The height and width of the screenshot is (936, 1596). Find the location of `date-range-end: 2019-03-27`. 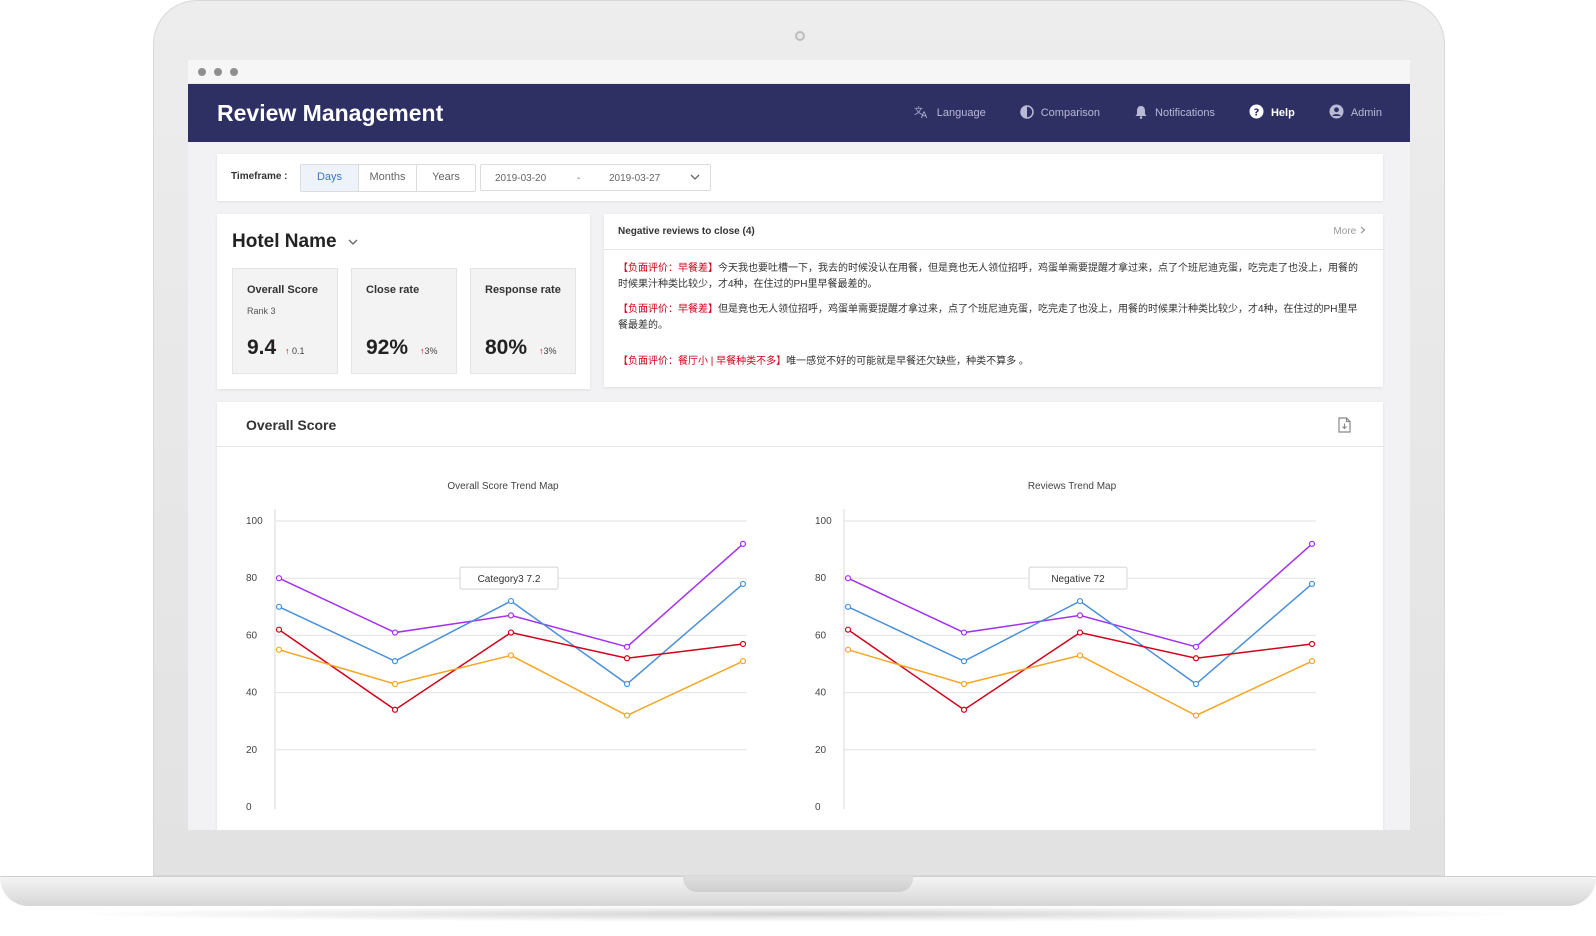

date-range-end: 2019-03-27 is located at coordinates (635, 178).